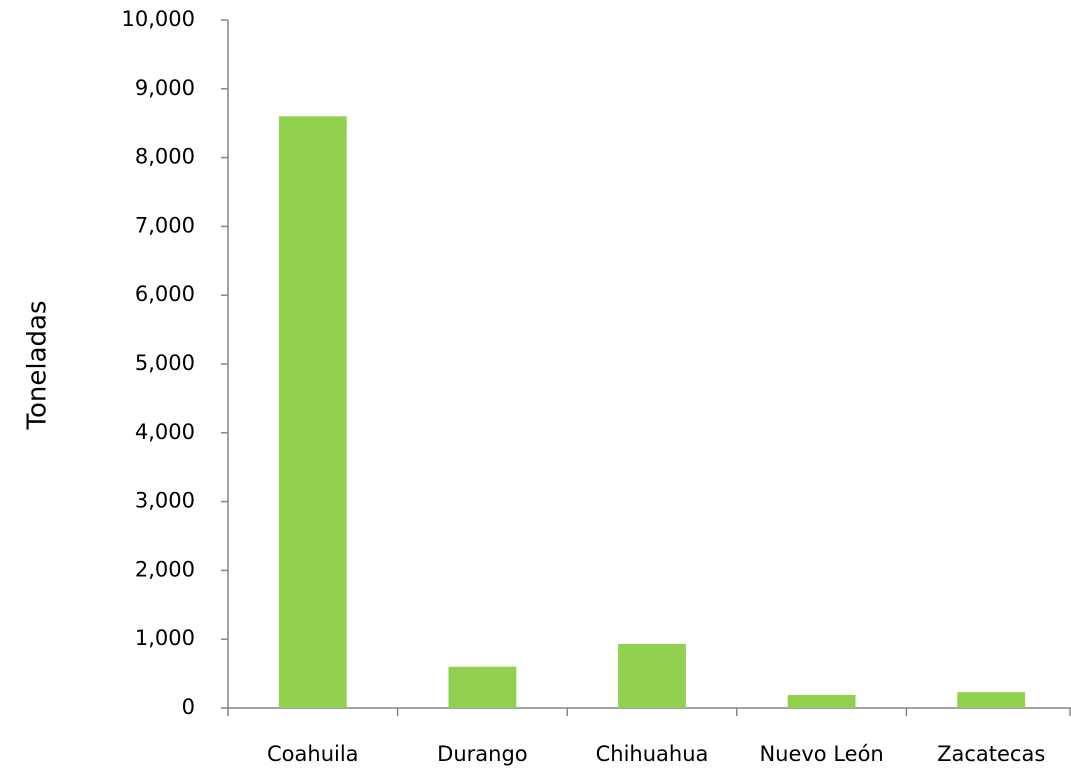 The height and width of the screenshot is (776, 1071). Describe the element at coordinates (165, 501) in the screenshot. I see `y-tick-label: 3,000` at that location.